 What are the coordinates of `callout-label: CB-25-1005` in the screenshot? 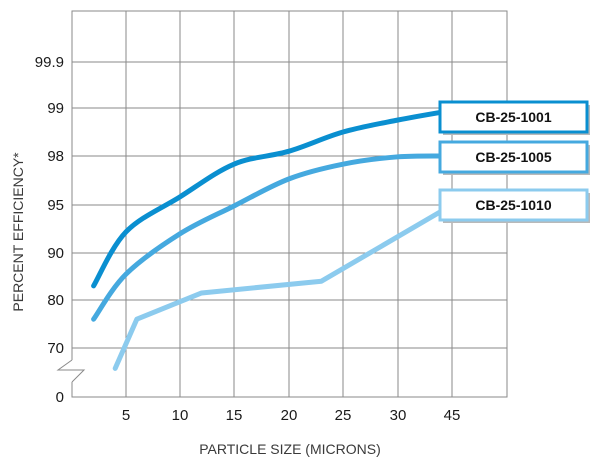 It's located at (513, 157).